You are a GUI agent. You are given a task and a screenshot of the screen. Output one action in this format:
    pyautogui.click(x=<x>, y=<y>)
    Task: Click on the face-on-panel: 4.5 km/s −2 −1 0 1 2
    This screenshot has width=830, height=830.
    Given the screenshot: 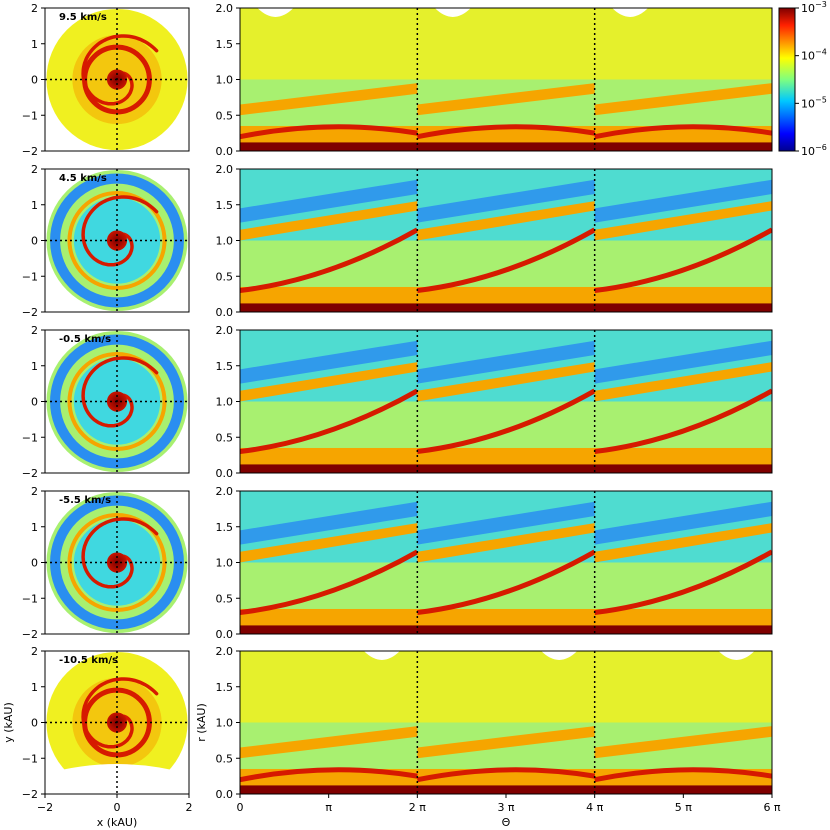 What is the action you would take?
    pyautogui.click(x=106, y=241)
    